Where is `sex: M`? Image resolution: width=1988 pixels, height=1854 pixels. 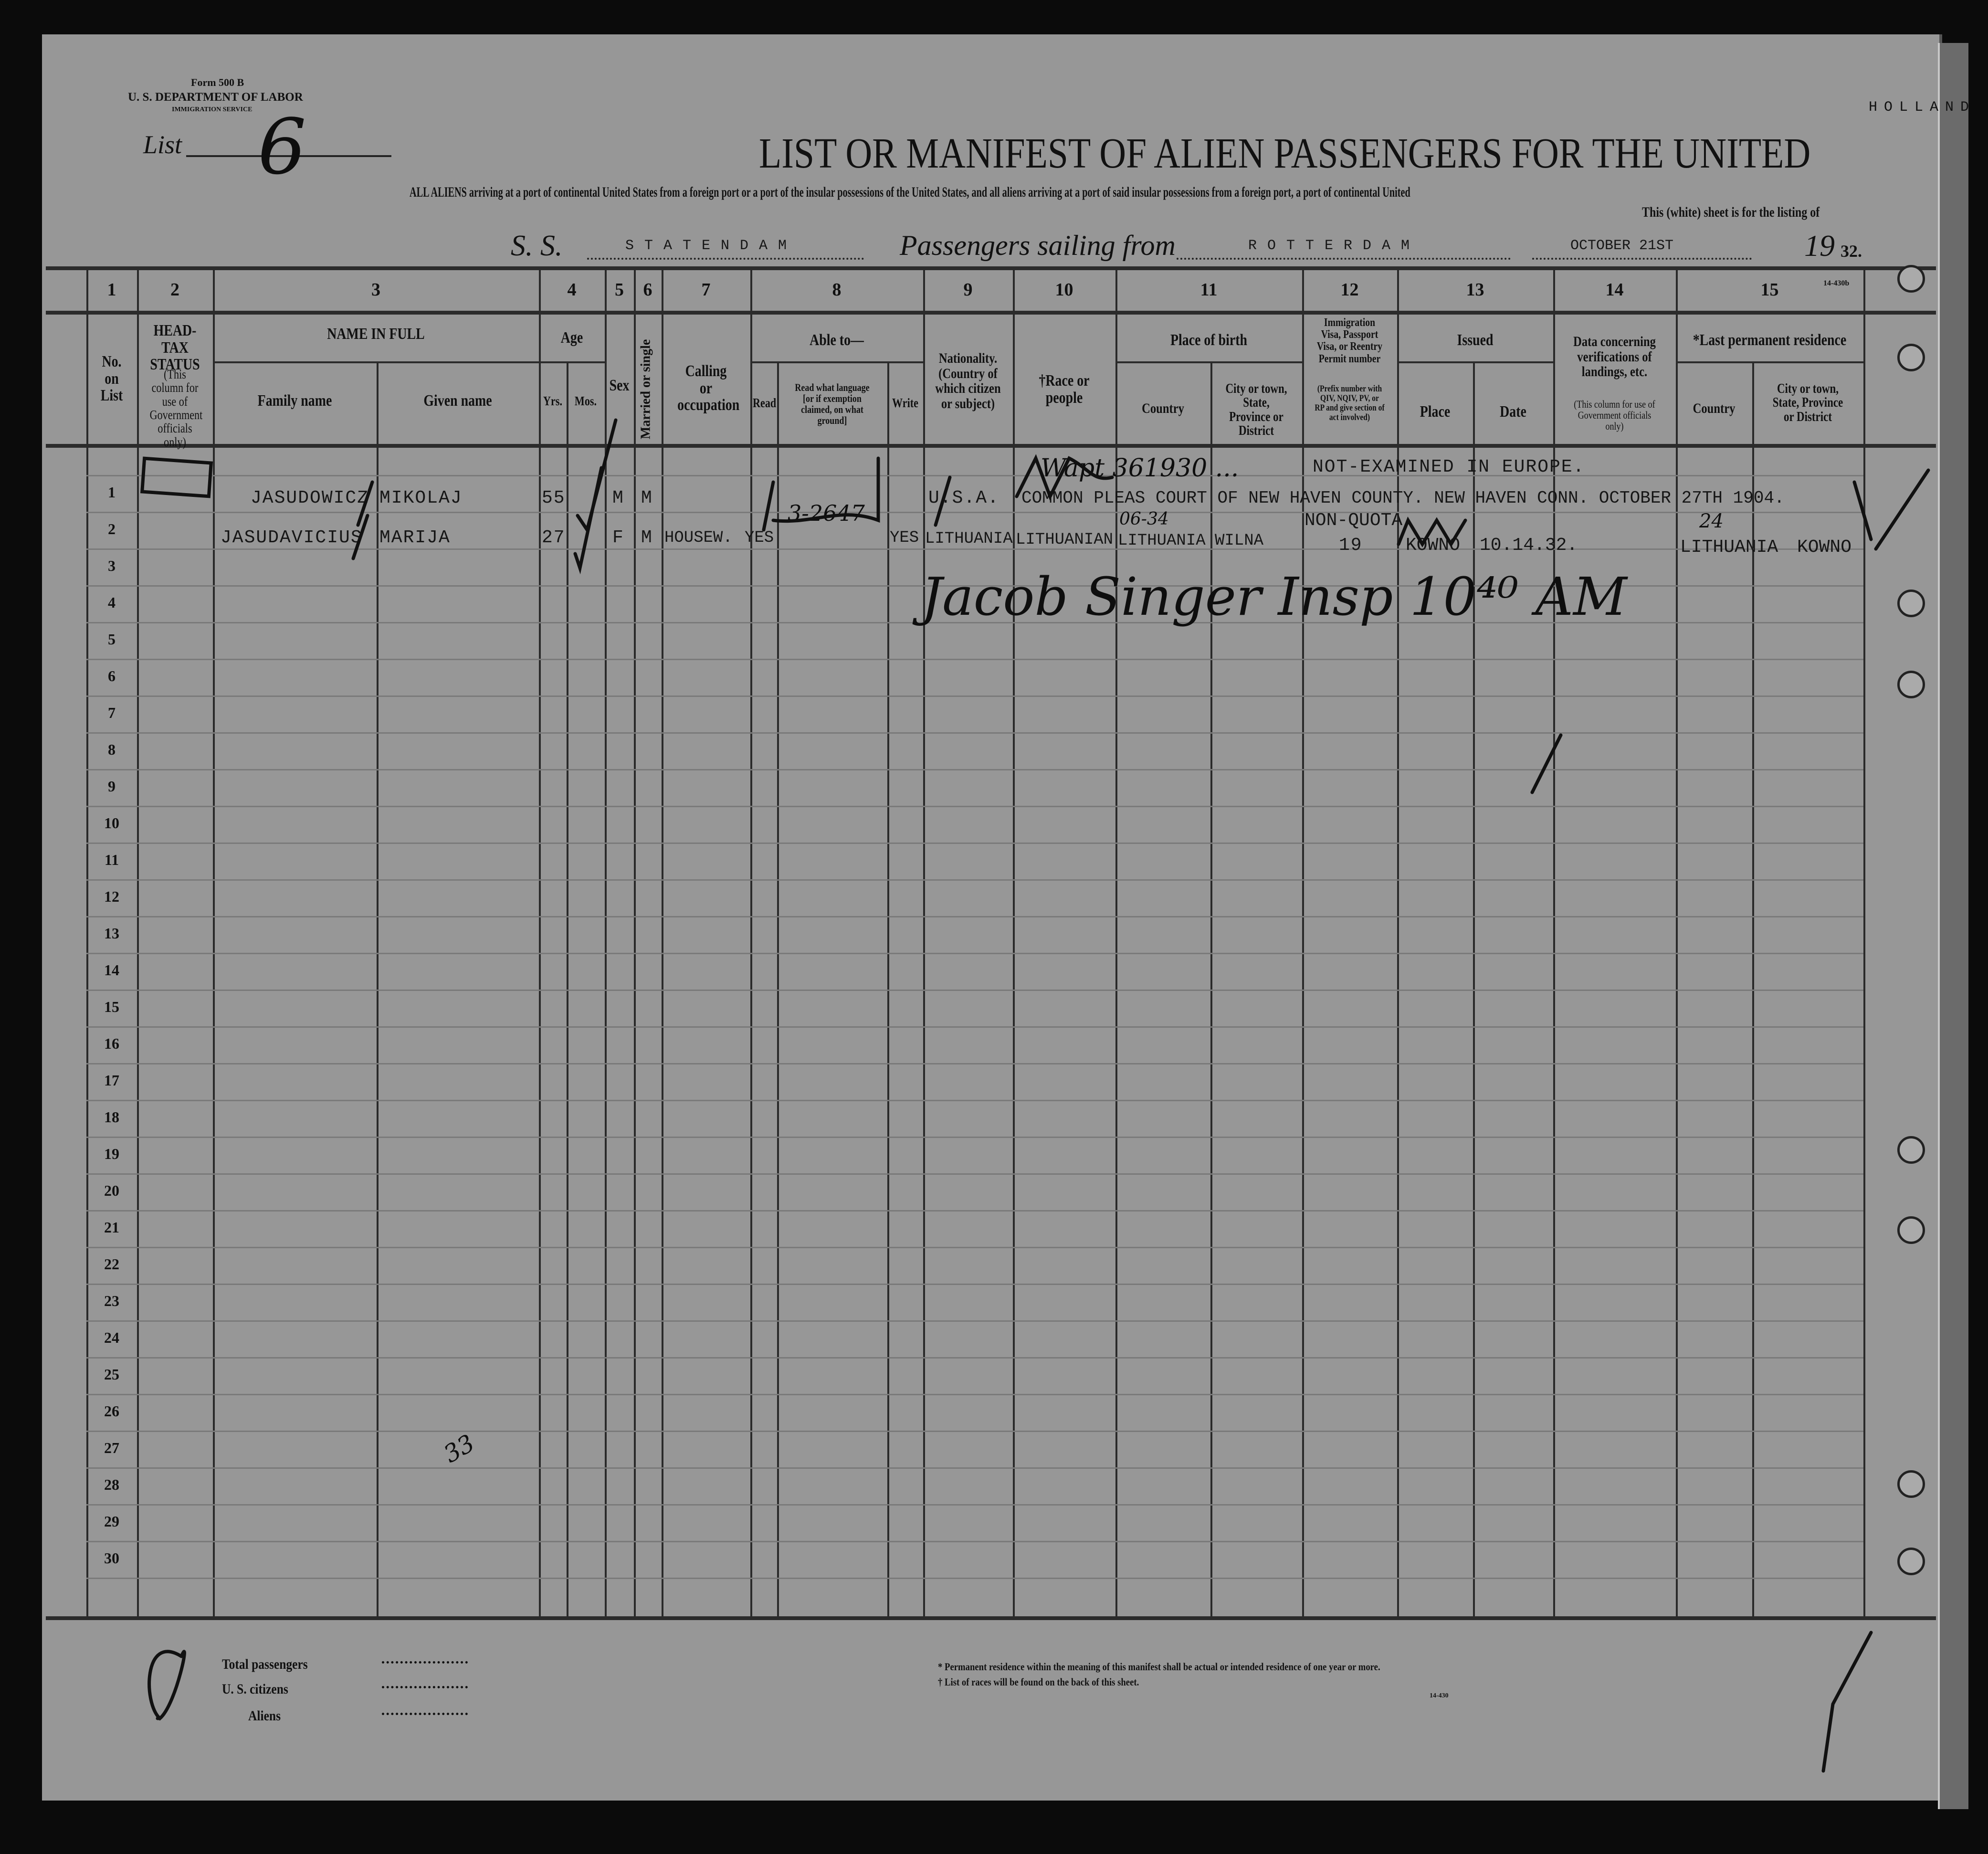 sex: M is located at coordinates (618, 498).